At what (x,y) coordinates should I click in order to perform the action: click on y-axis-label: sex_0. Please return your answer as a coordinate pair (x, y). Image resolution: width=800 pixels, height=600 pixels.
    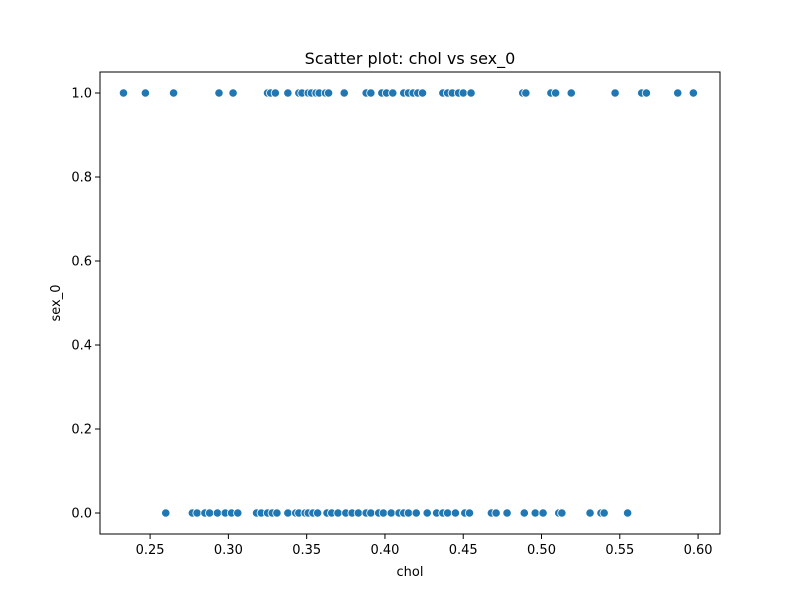
    Looking at the image, I should click on (56, 302).